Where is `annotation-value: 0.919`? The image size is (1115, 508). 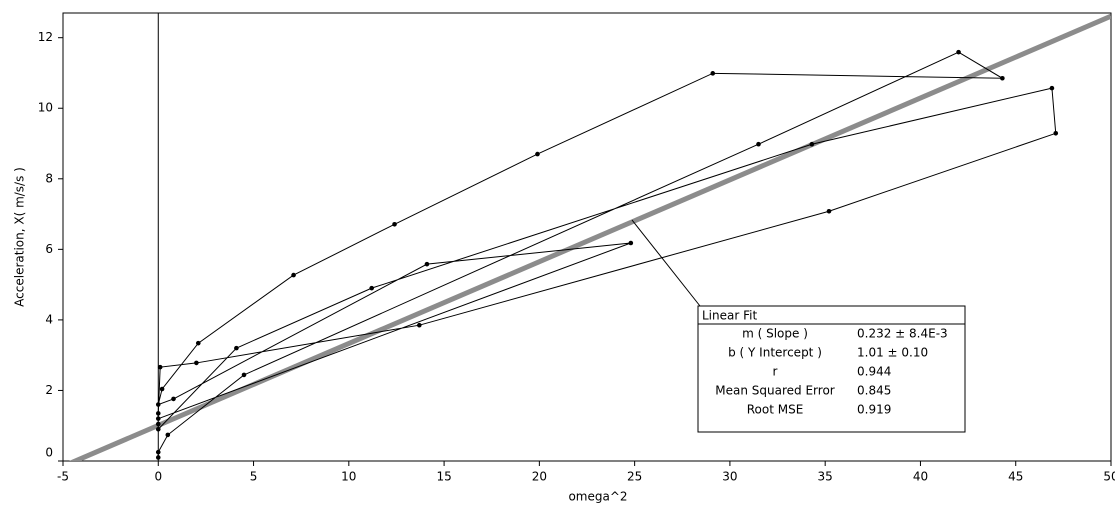
annotation-value: 0.919 is located at coordinates (874, 410).